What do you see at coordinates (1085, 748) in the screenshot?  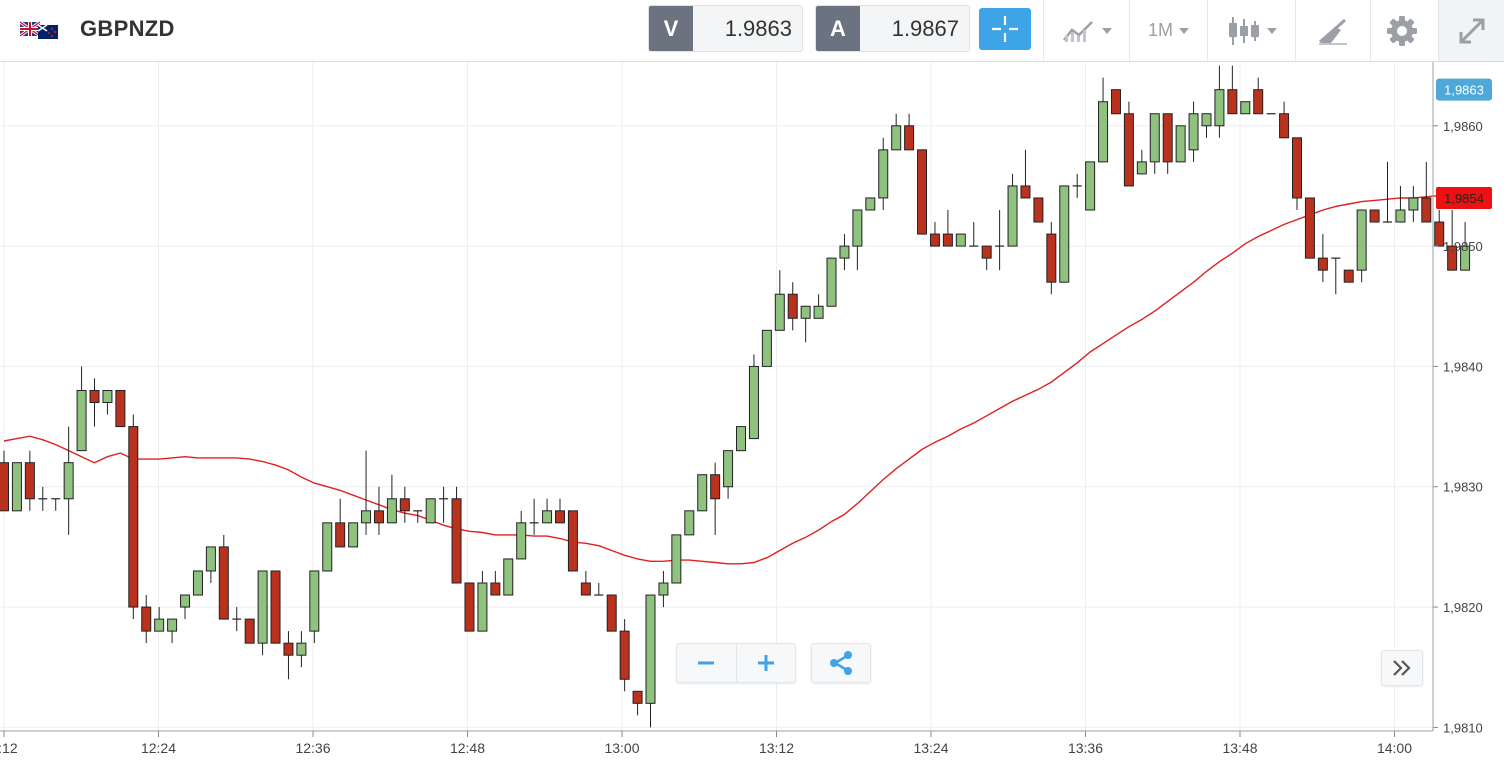 I see `x-tick-label: 13:36` at bounding box center [1085, 748].